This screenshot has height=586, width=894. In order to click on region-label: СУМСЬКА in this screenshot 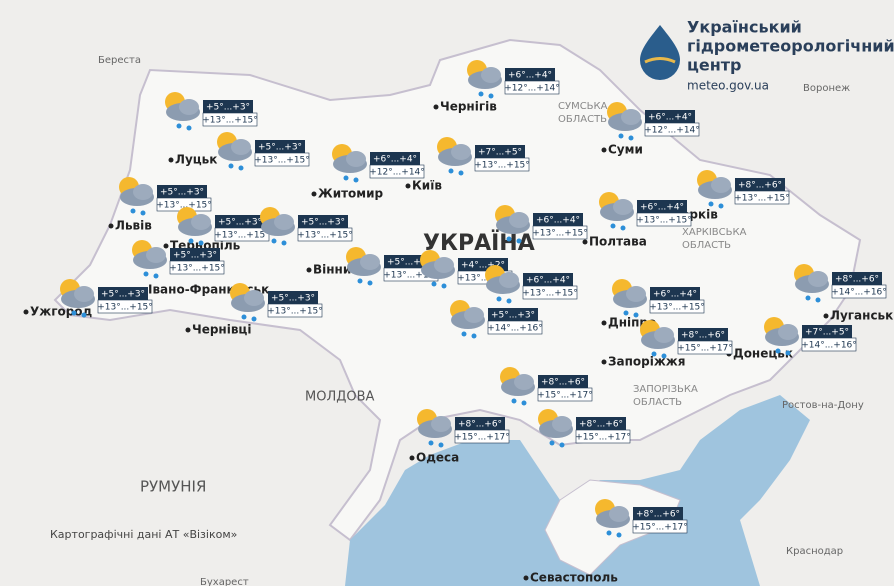, I will do `click(583, 106)`.